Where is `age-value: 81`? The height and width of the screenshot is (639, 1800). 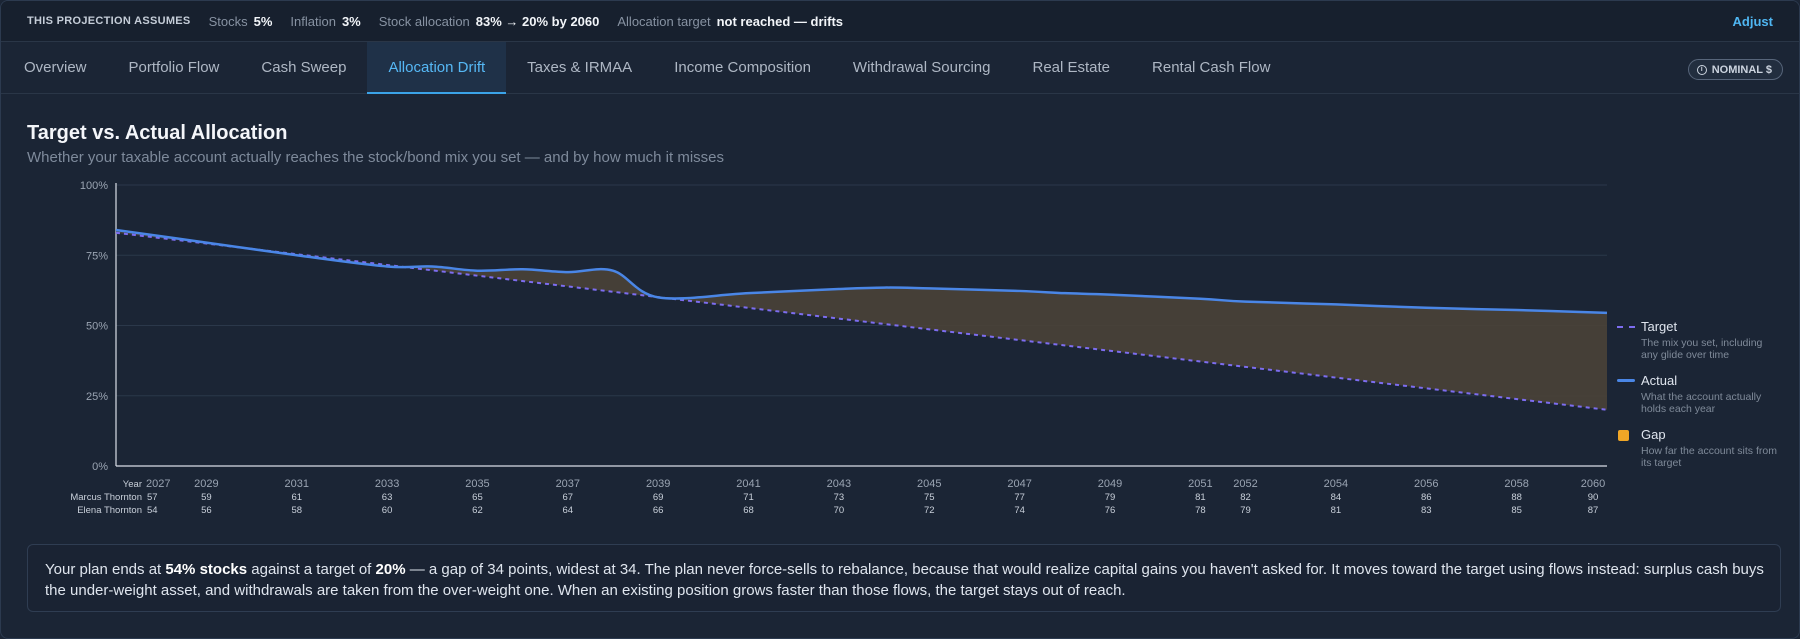 age-value: 81 is located at coordinates (1336, 510).